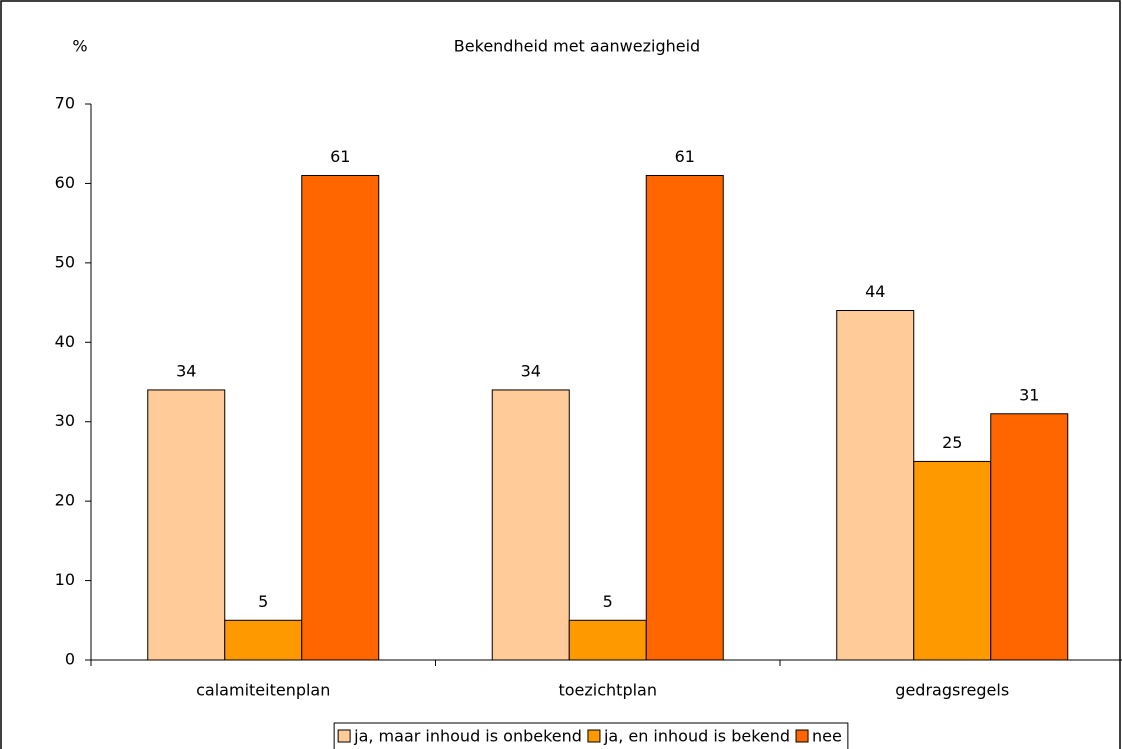 The image size is (1122, 749). What do you see at coordinates (577, 46) in the screenshot?
I see `chart-title: Bekendheid met aanwezigheid` at bounding box center [577, 46].